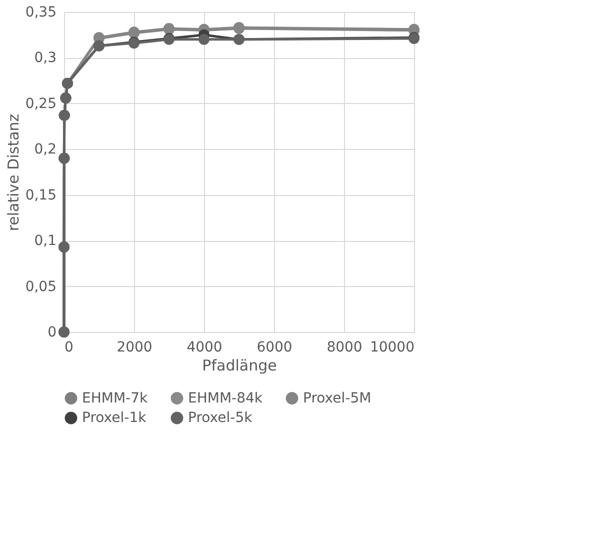 The image size is (616, 555). Describe the element at coordinates (115, 418) in the screenshot. I see `legend-label: Proxel-1k` at that location.